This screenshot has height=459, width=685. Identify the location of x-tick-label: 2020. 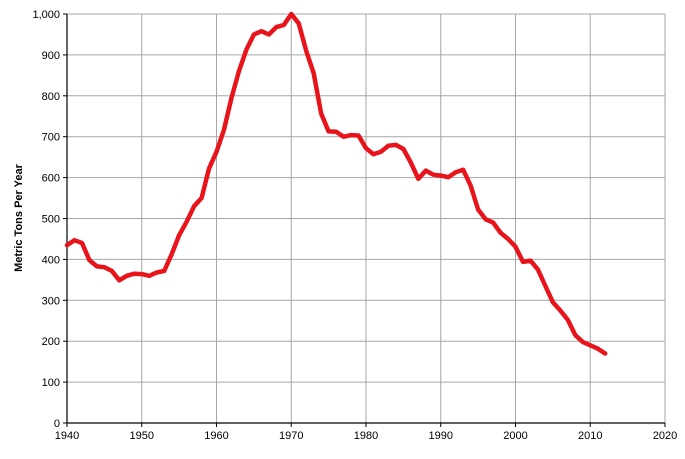
(665, 436).